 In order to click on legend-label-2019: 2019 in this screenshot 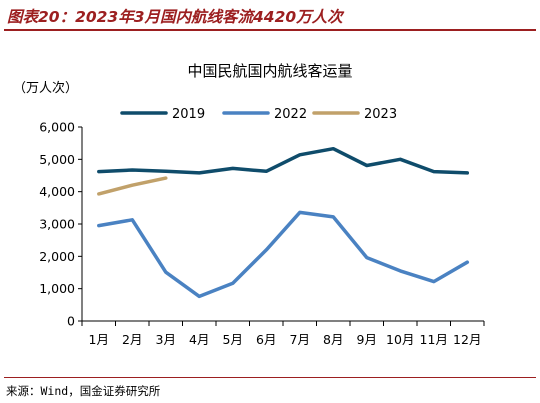, I will do `click(188, 114)`.